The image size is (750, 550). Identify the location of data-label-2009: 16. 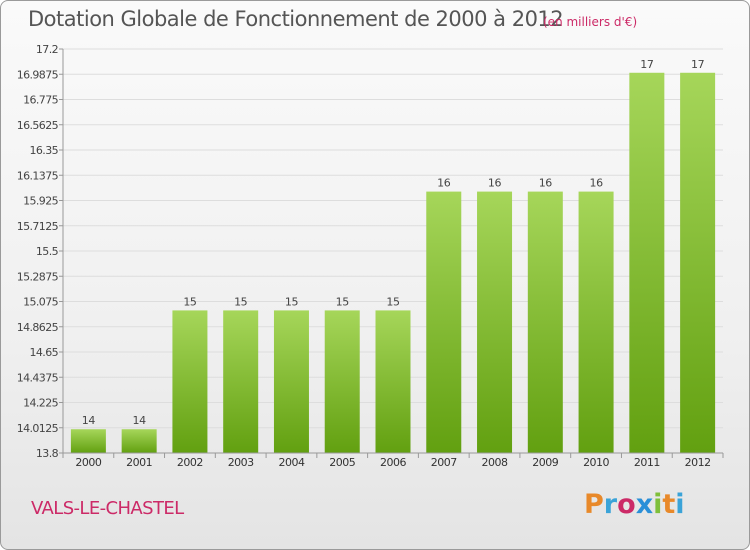
(546, 183).